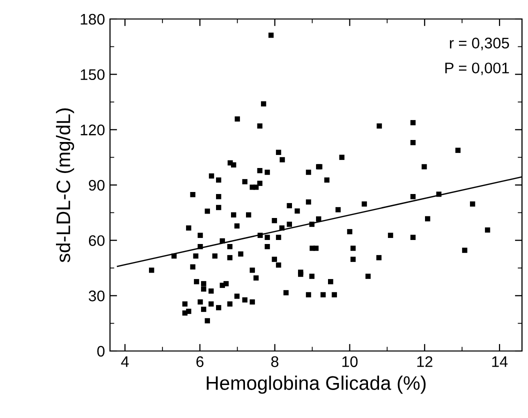 This screenshot has width=528, height=418. What do you see at coordinates (101, 351) in the screenshot?
I see `y-tick-label: 0` at bounding box center [101, 351].